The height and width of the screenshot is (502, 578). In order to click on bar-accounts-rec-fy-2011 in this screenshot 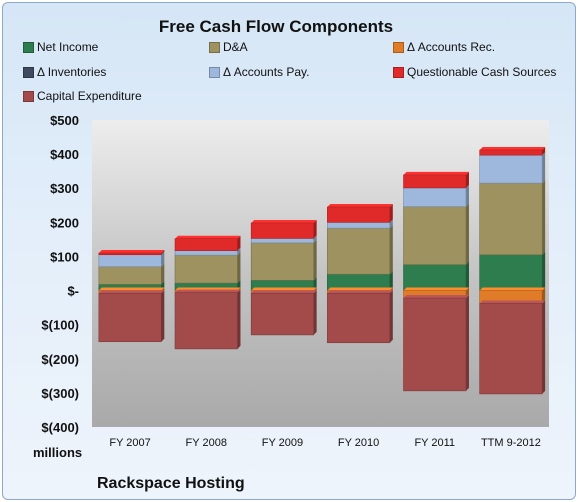, I will do `click(436, 293)`.